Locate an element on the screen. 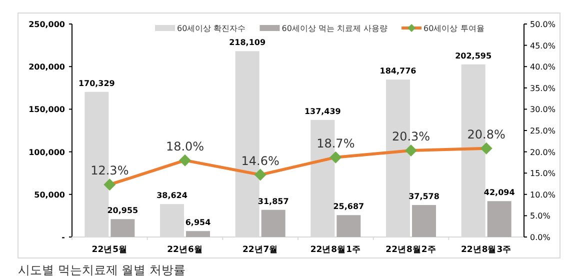  x-tick-label: 22년5월 is located at coordinates (110, 250).